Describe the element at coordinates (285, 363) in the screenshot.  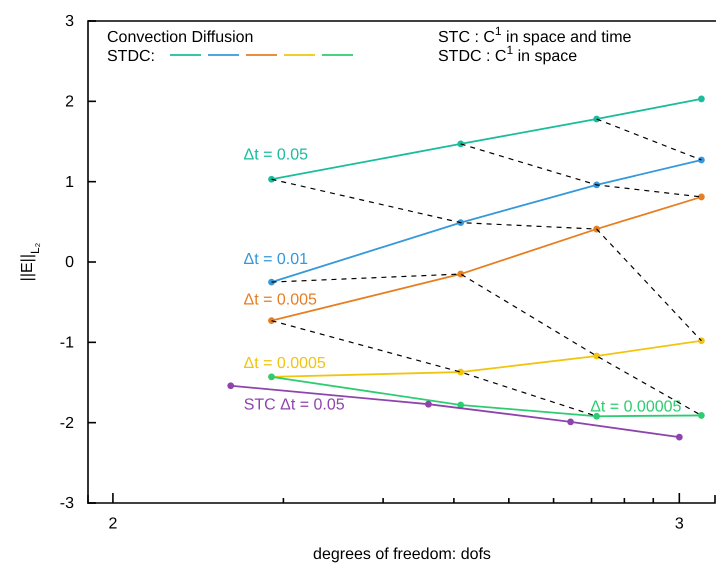
I see `series-label: Δt = 0.0005` at that location.